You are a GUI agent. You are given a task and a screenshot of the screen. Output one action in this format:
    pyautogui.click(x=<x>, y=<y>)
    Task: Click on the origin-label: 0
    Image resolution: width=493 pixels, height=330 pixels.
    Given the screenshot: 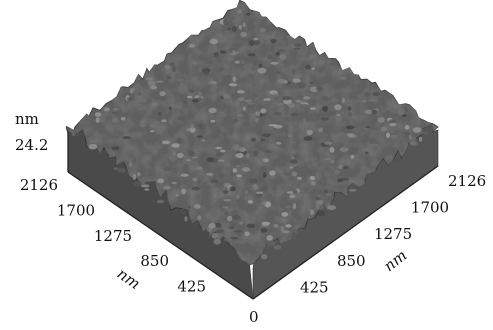 What is the action you would take?
    pyautogui.click(x=254, y=317)
    